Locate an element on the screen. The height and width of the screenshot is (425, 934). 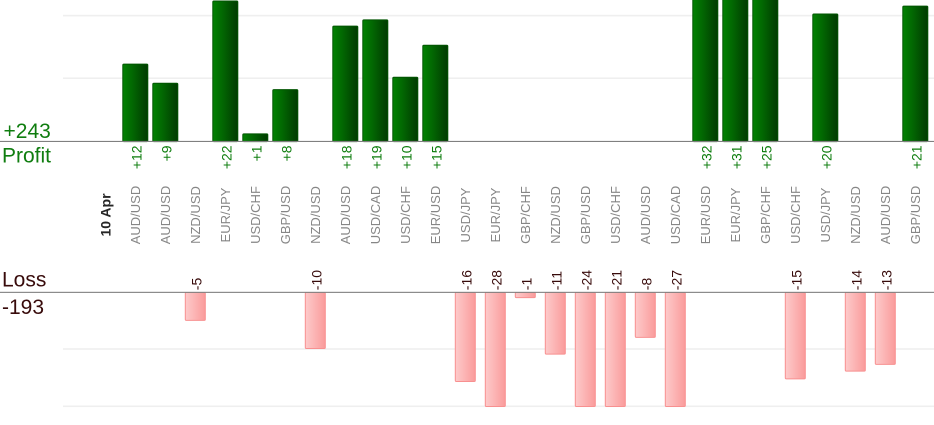
svg-text: +32 is located at coordinates (706, 157).